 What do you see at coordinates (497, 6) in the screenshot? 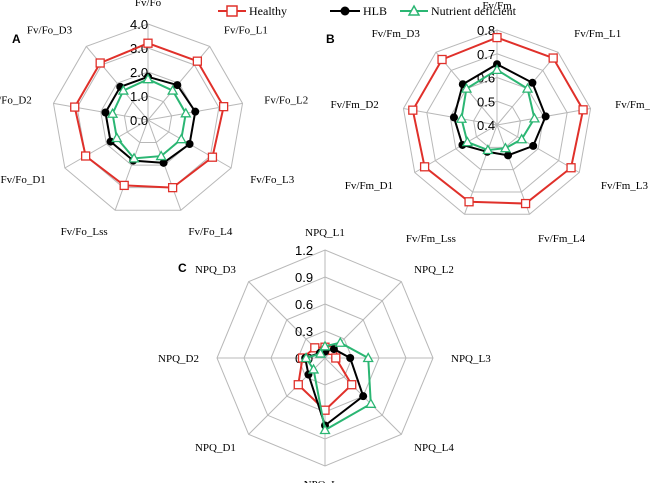
I see `axis-label-fv-fm: Fv/Fm` at bounding box center [497, 6].